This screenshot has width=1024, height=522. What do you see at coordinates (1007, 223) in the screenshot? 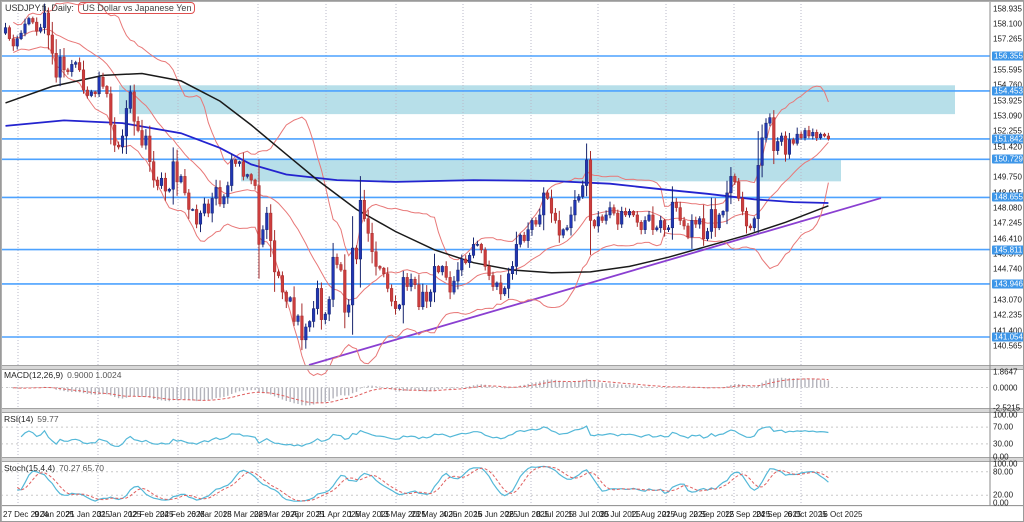
I see `price-tick-label: 147.245` at bounding box center [1007, 223].